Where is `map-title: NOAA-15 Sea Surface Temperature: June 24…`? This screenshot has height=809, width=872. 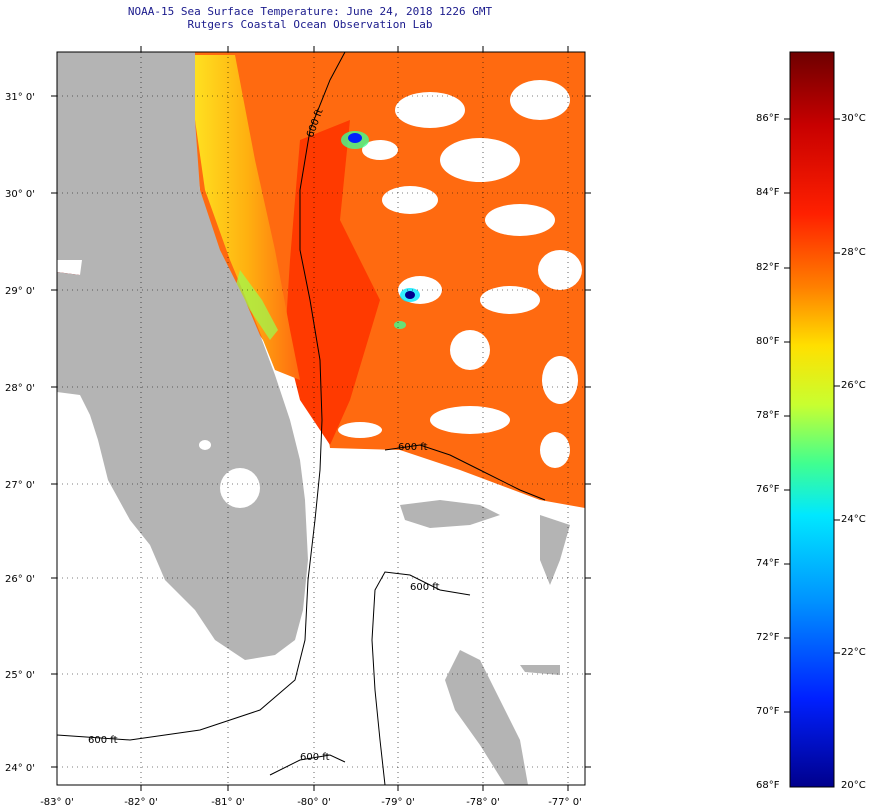 map-title: NOAA-15 Sea Surface Temperature: June 24… is located at coordinates (310, 11).